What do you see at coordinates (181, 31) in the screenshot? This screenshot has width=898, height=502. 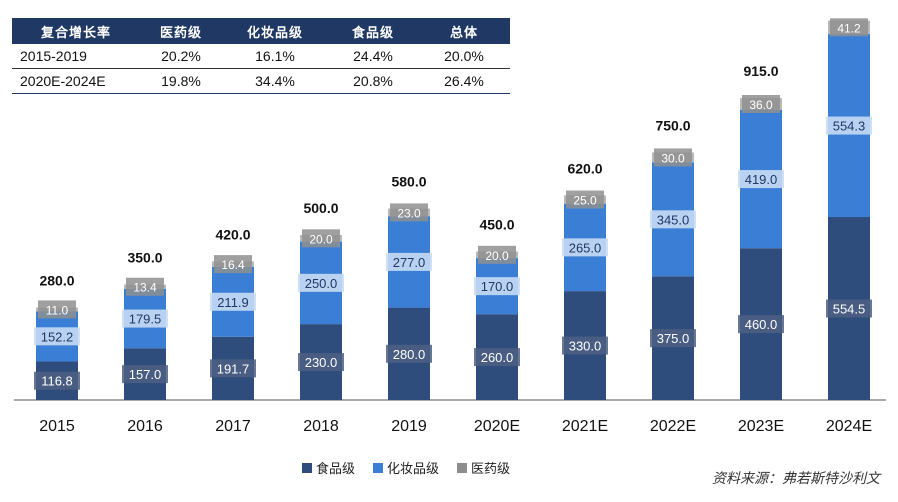 I see `cagr-header-pharma: 医药级` at bounding box center [181, 31].